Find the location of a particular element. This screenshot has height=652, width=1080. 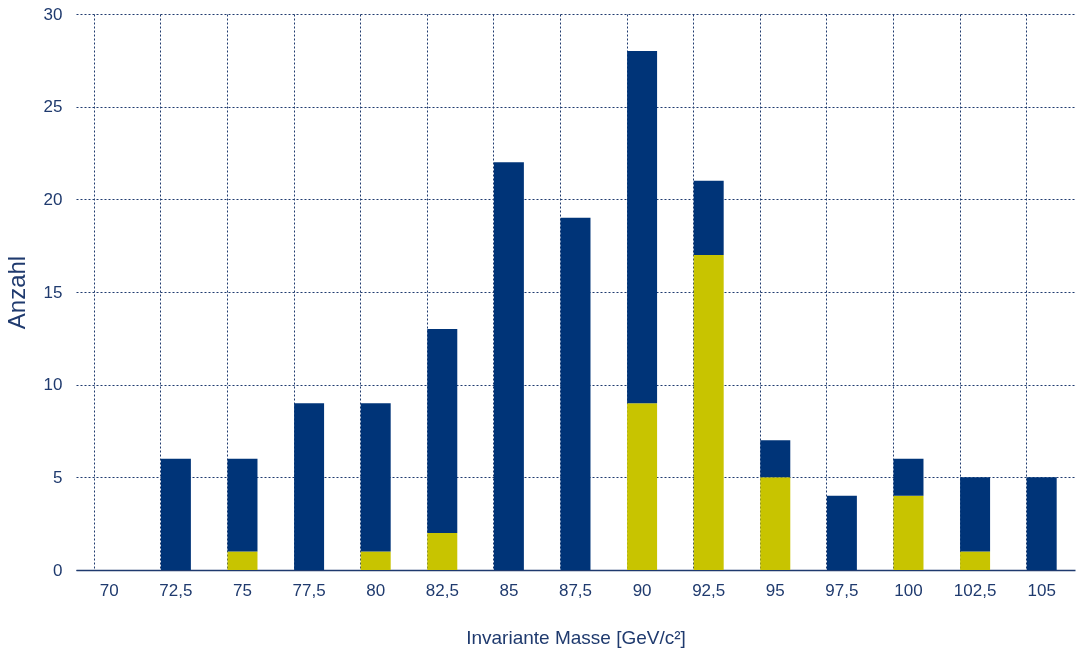

x-tick-label: 87,5 is located at coordinates (575, 590).